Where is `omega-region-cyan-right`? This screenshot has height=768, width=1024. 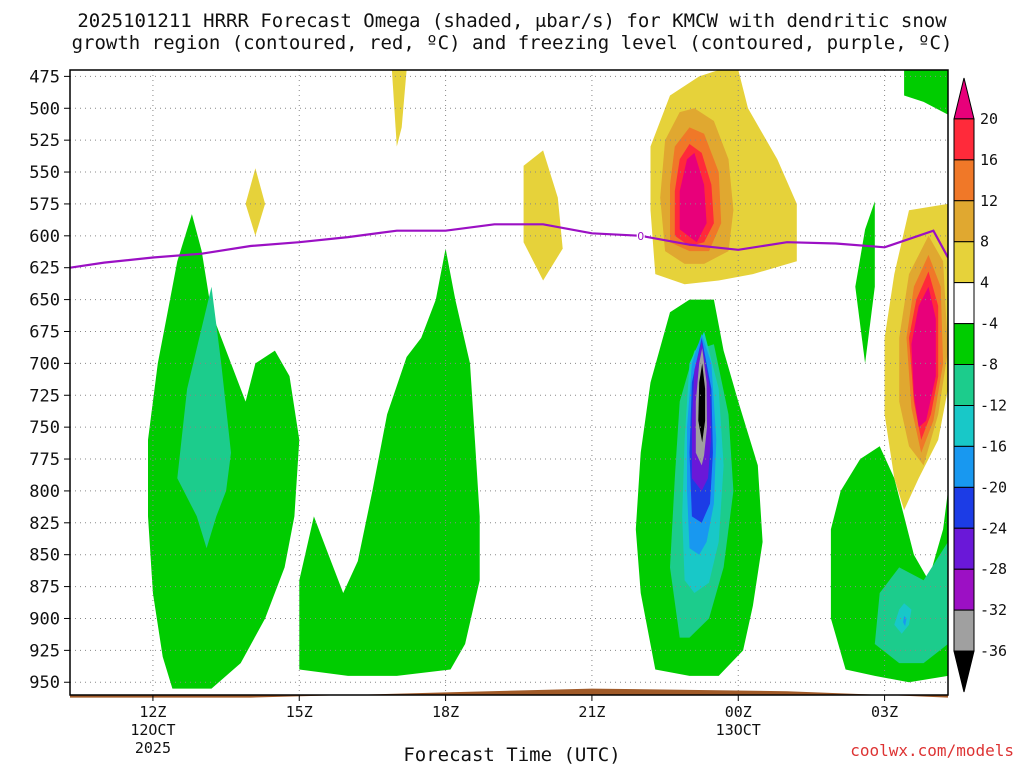
omega-region-cyan-right is located at coordinates (903, 618).